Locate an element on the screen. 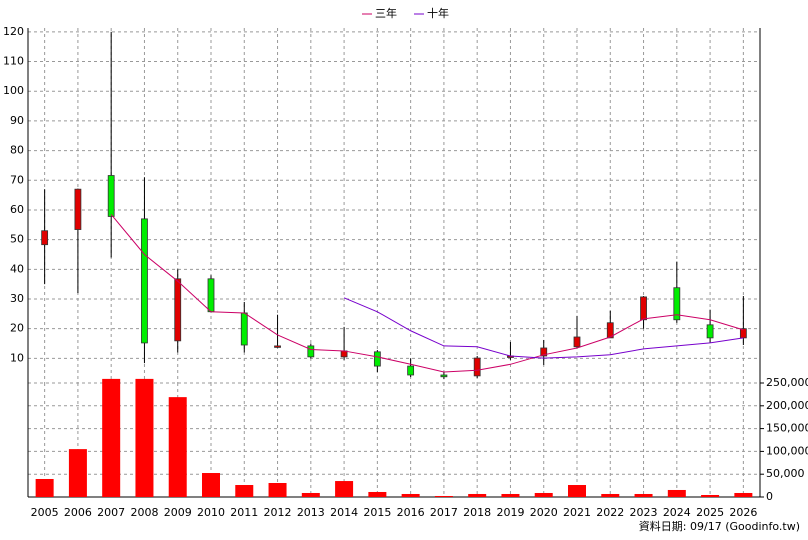 The width and height of the screenshot is (808, 540). x-tick-label: 2017 is located at coordinates (444, 512).